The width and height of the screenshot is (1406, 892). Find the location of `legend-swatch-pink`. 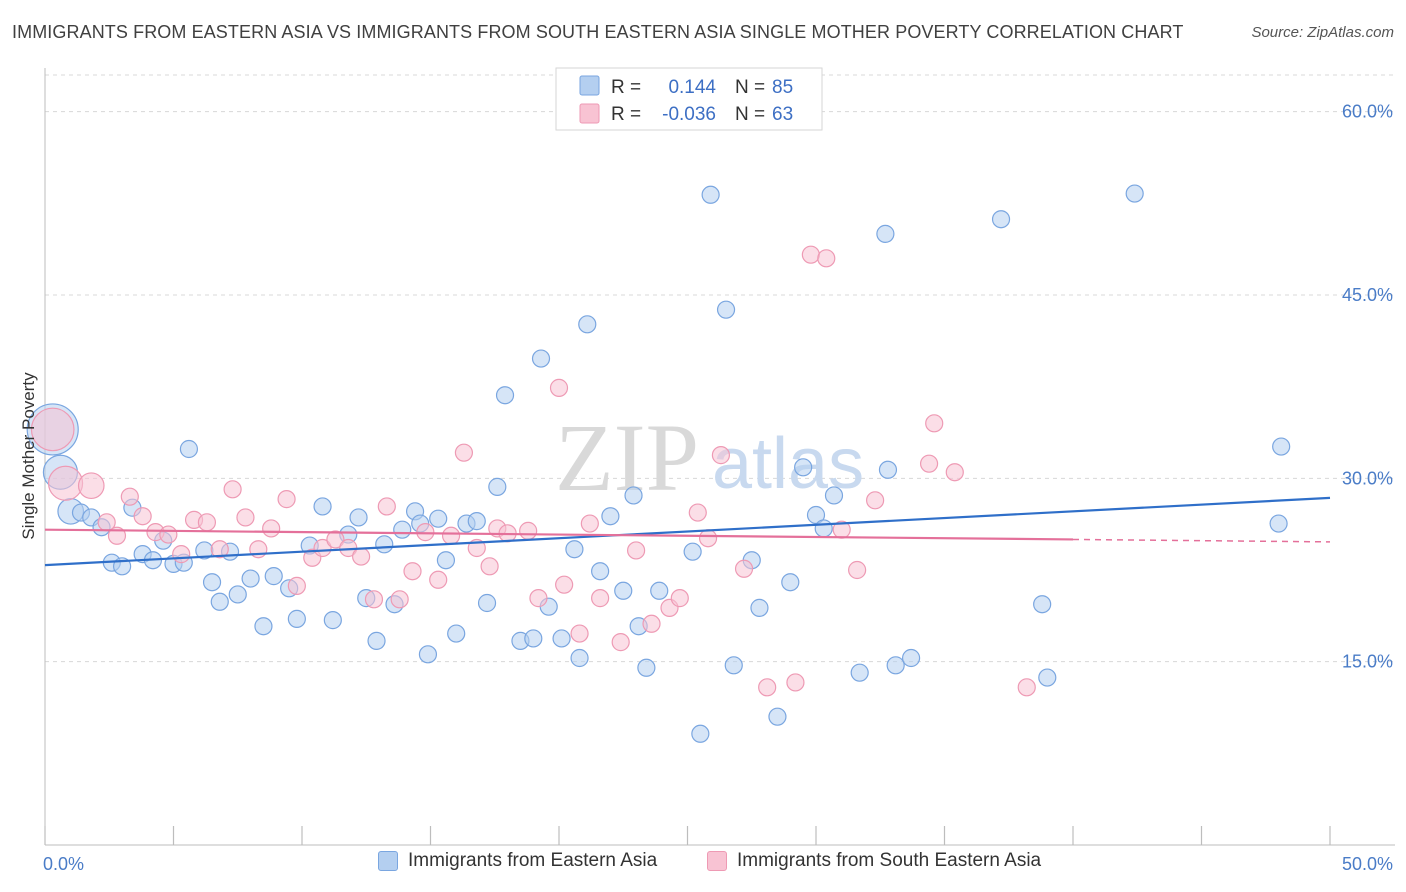

legend-swatch-pink is located at coordinates (589, 113).